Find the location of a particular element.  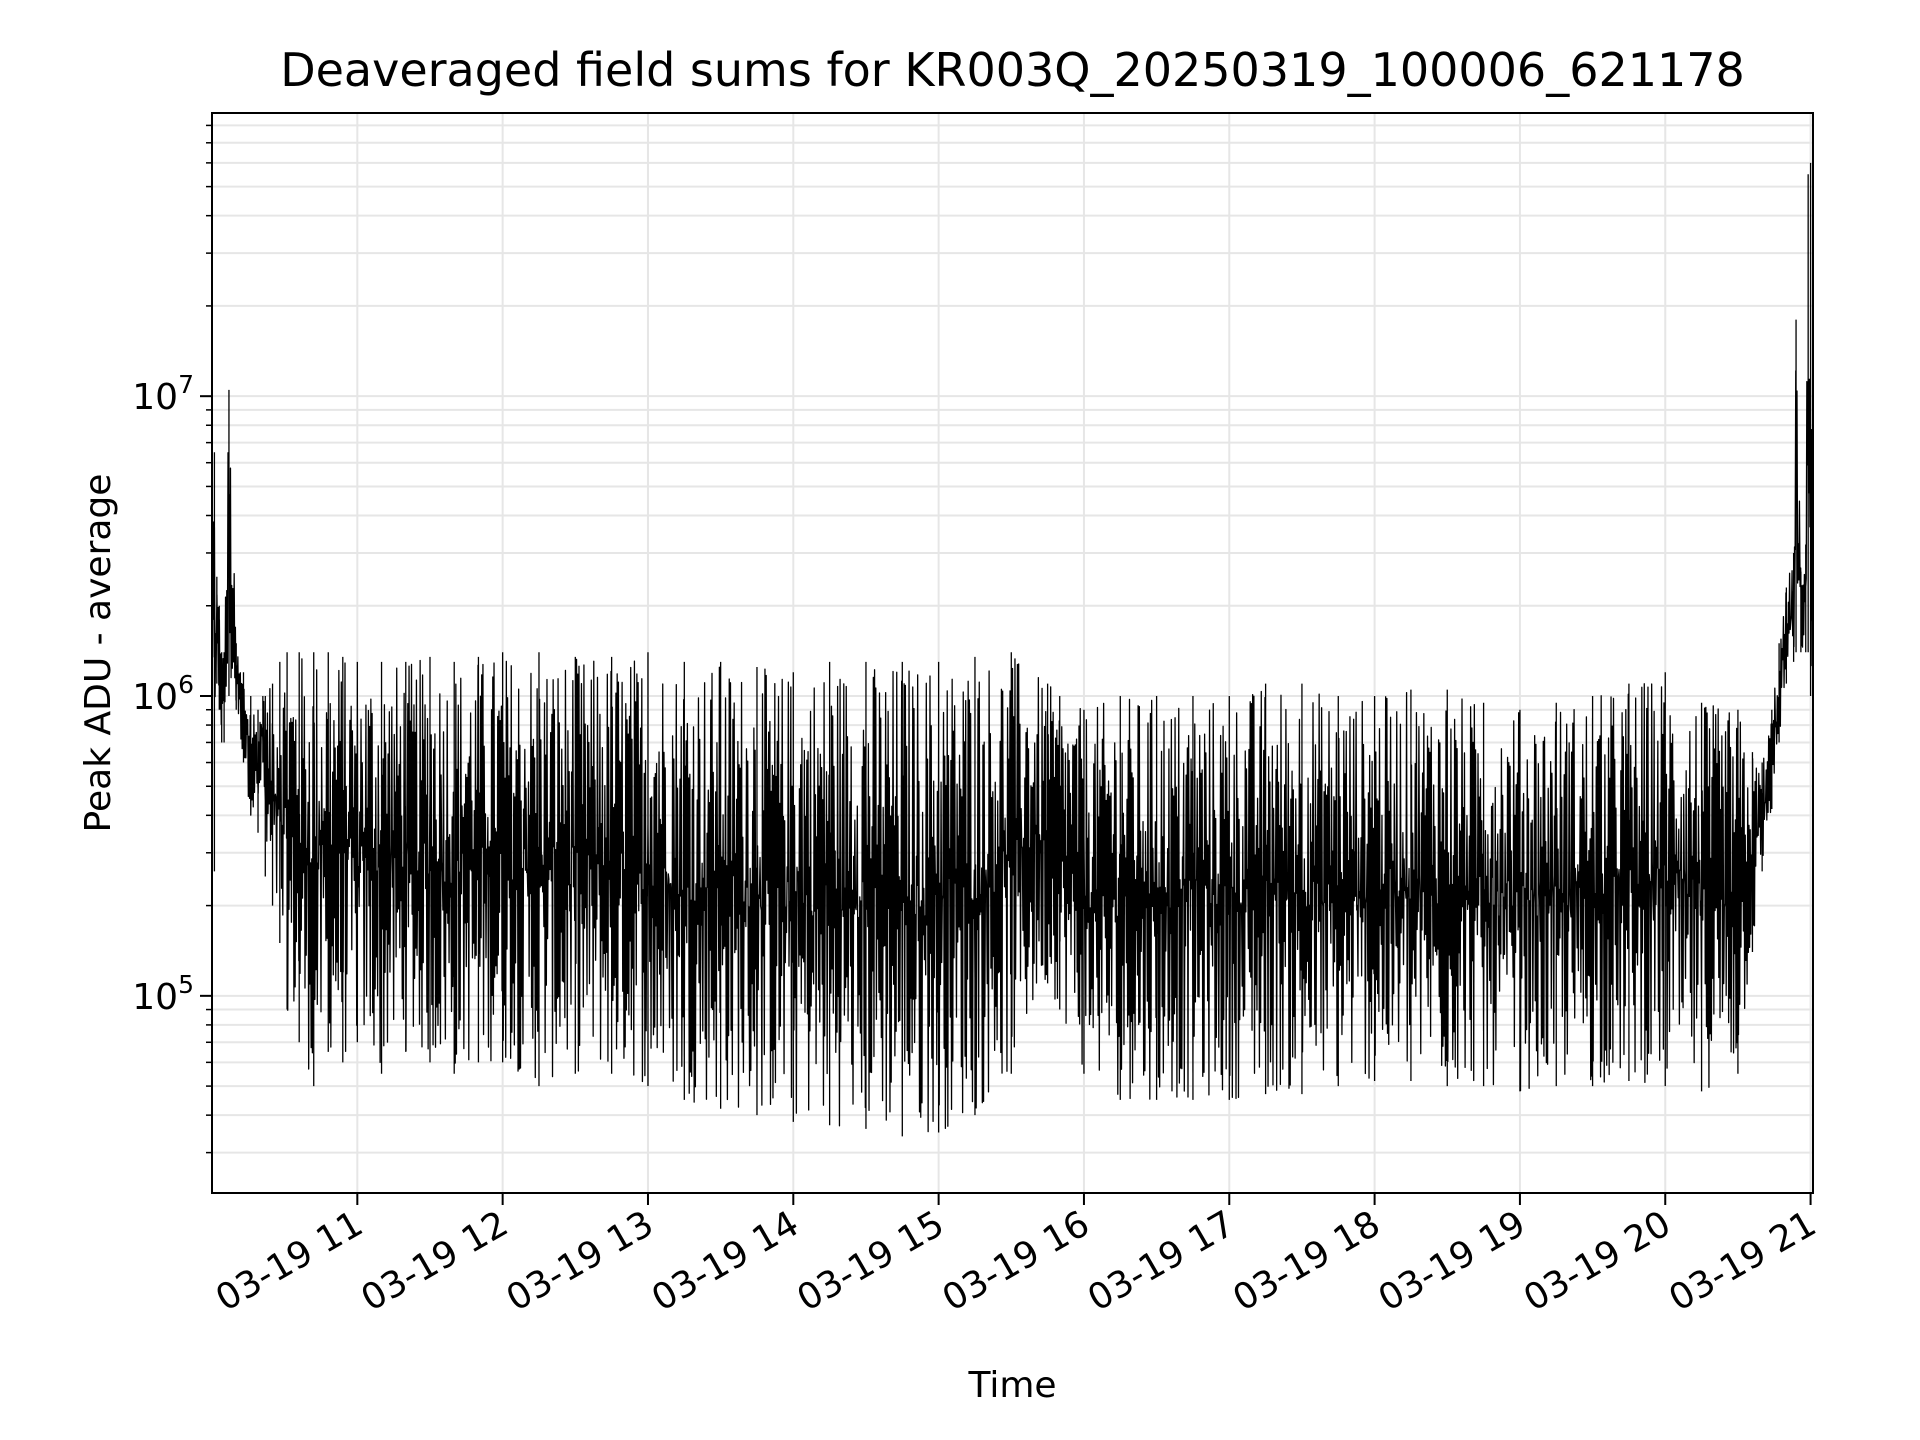

y-tick-label: 10⁷ is located at coordinates (163, 394).